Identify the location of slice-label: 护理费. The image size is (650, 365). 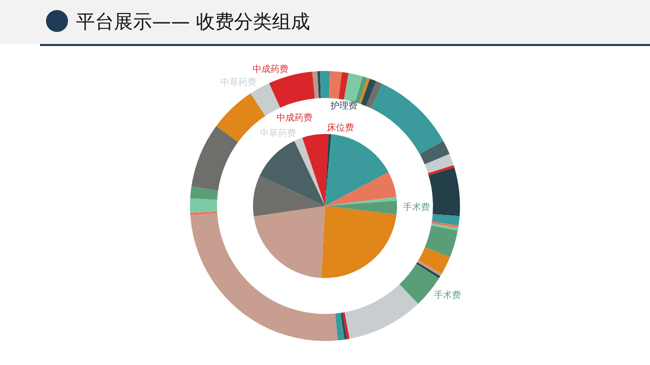
(343, 106).